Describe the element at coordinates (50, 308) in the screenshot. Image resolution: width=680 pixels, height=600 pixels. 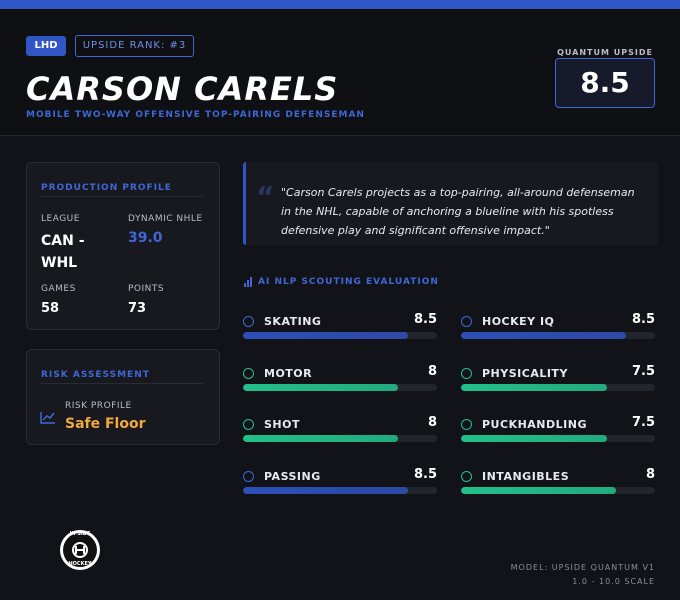
I see `stat-value: 58` at that location.